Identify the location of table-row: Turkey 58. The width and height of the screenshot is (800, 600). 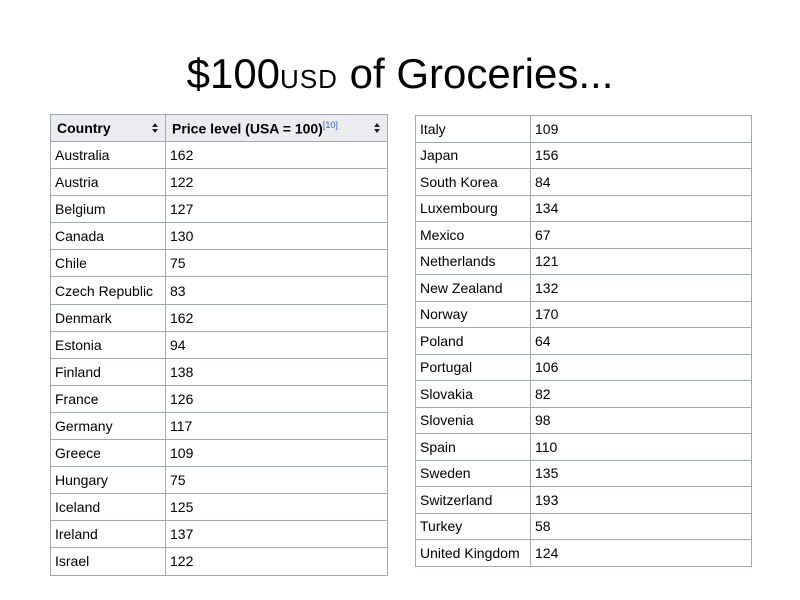
(583, 526).